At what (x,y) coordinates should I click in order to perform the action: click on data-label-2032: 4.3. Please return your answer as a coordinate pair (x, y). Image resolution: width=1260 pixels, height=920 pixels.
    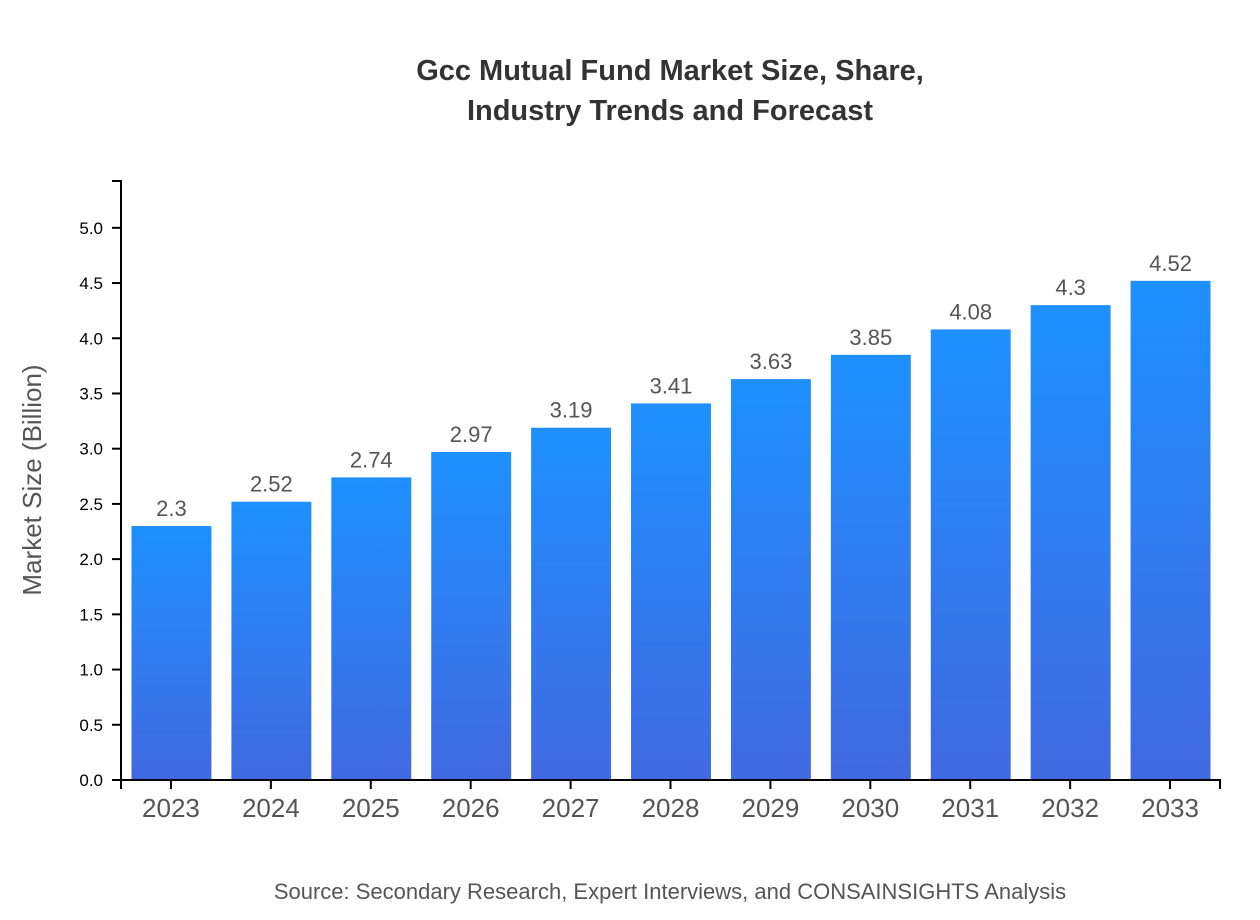
    Looking at the image, I should click on (1070, 287).